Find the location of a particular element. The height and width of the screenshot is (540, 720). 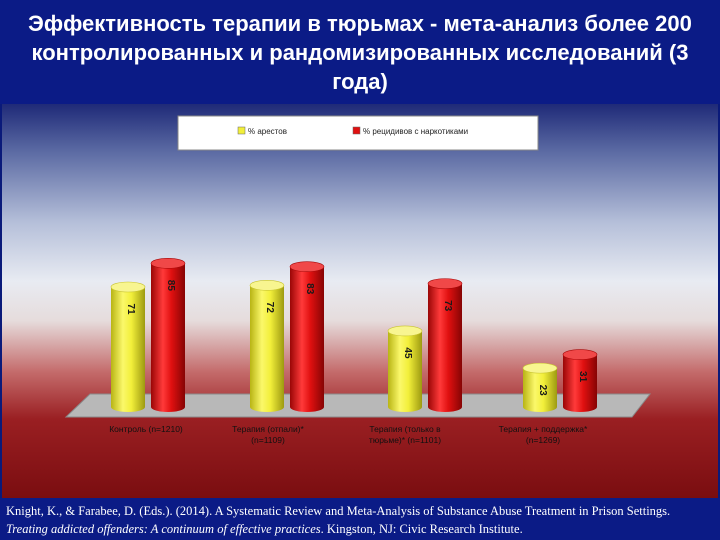

bar-arrests-3: 45 is located at coordinates (405, 368).